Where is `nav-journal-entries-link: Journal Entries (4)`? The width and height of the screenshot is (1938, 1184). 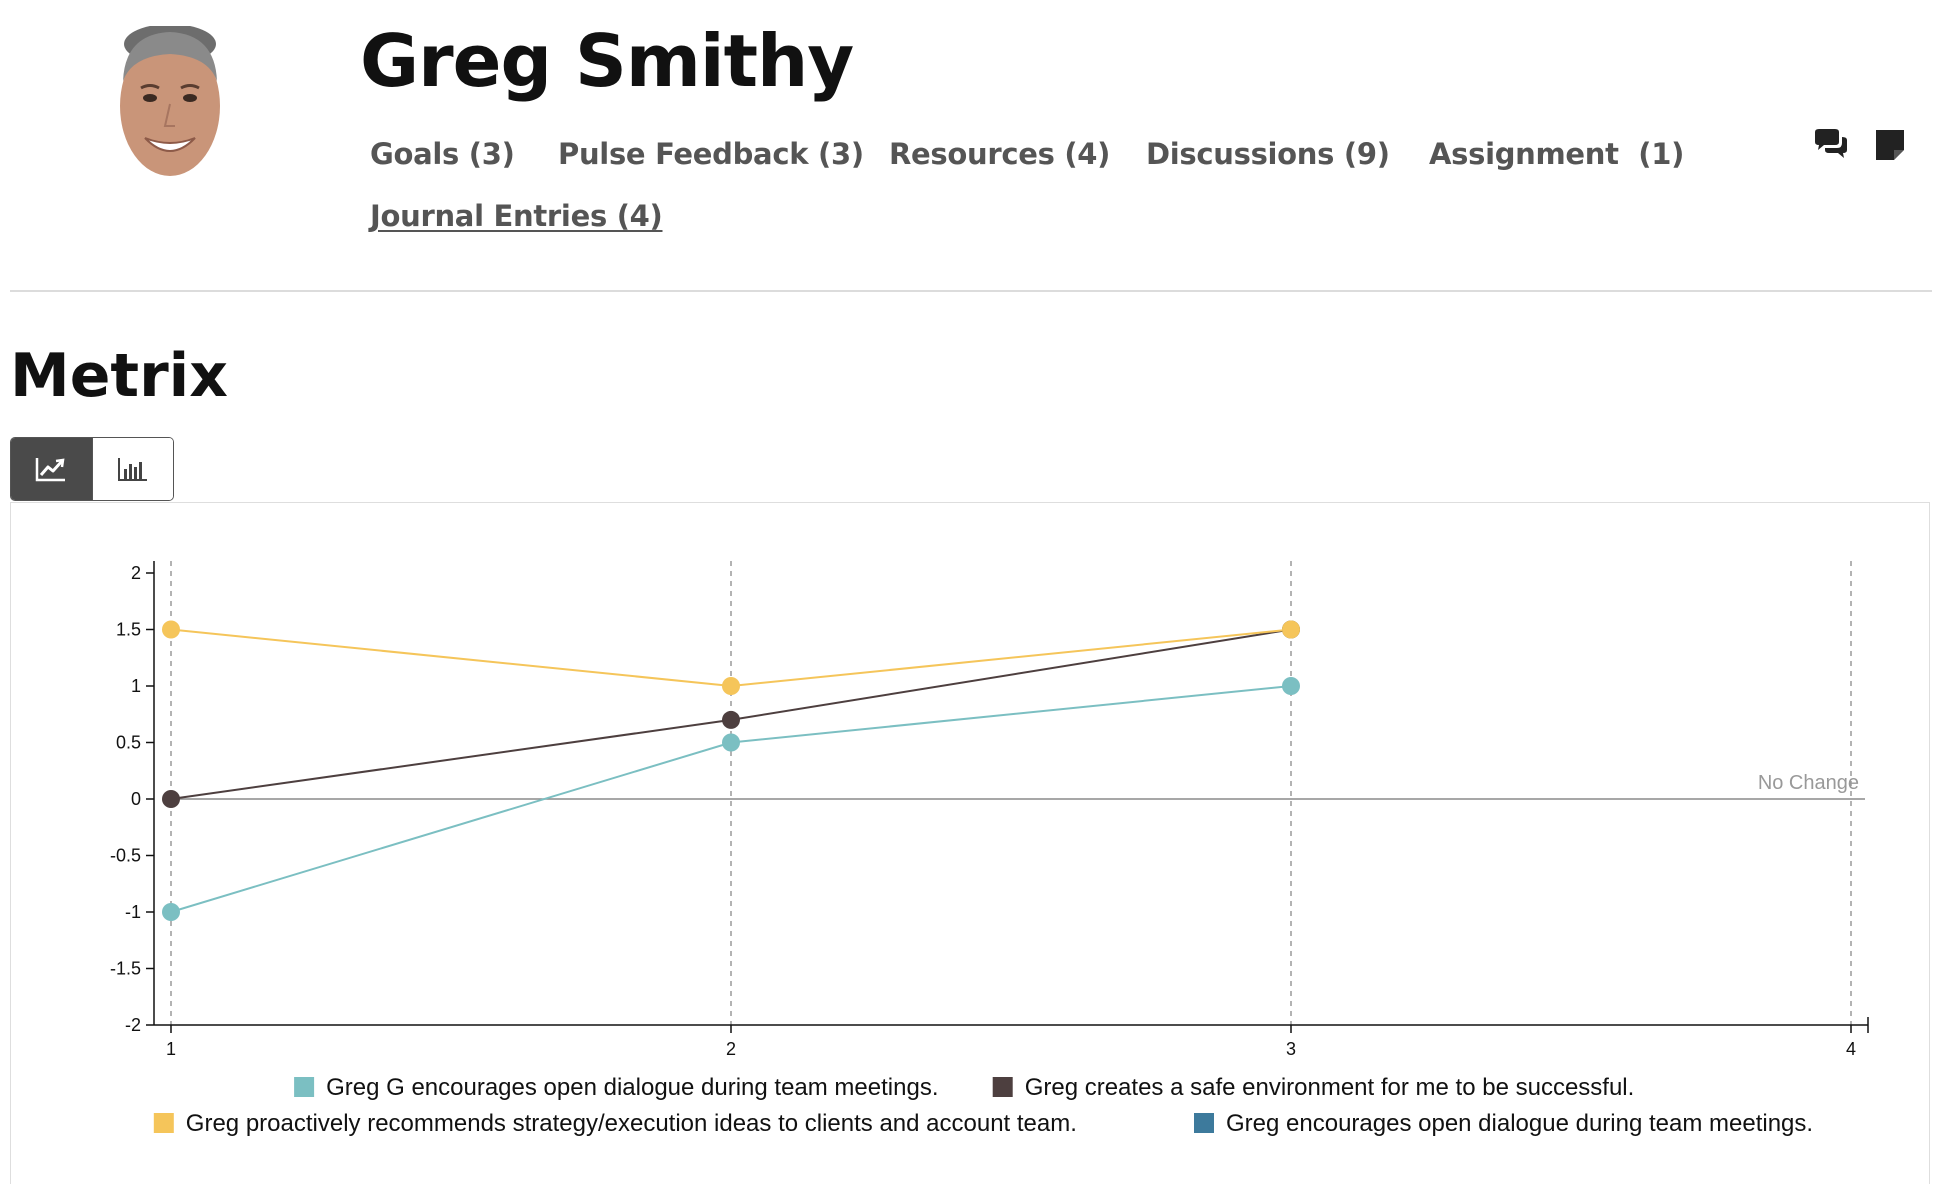 nav-journal-entries-link: Journal Entries (4) is located at coordinates (516, 216).